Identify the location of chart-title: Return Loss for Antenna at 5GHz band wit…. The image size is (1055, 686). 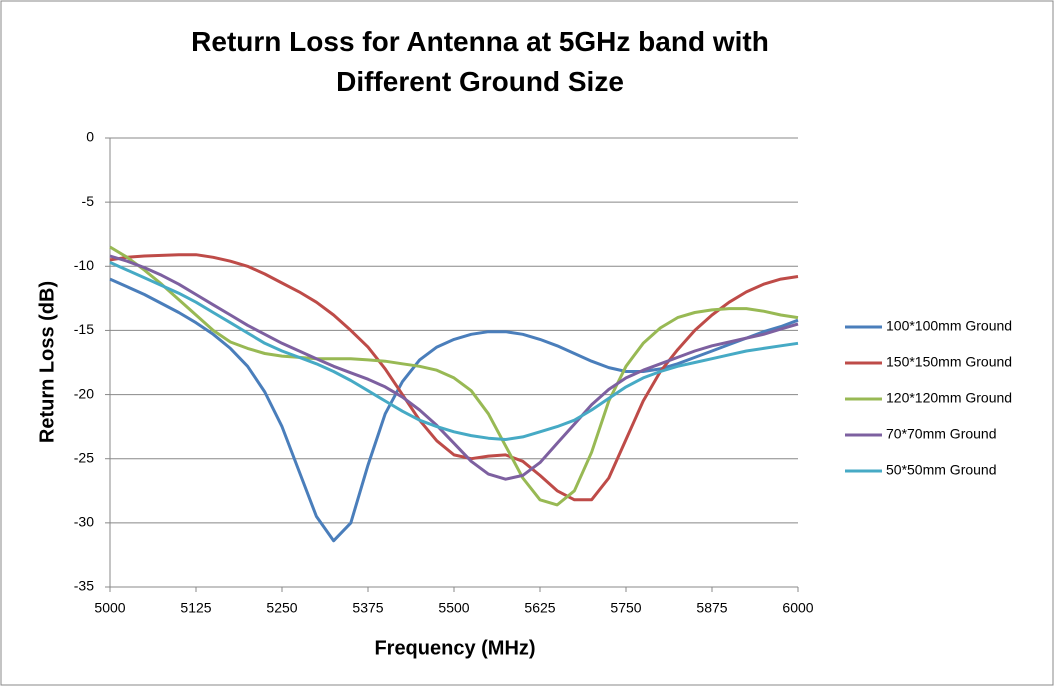
(480, 61).